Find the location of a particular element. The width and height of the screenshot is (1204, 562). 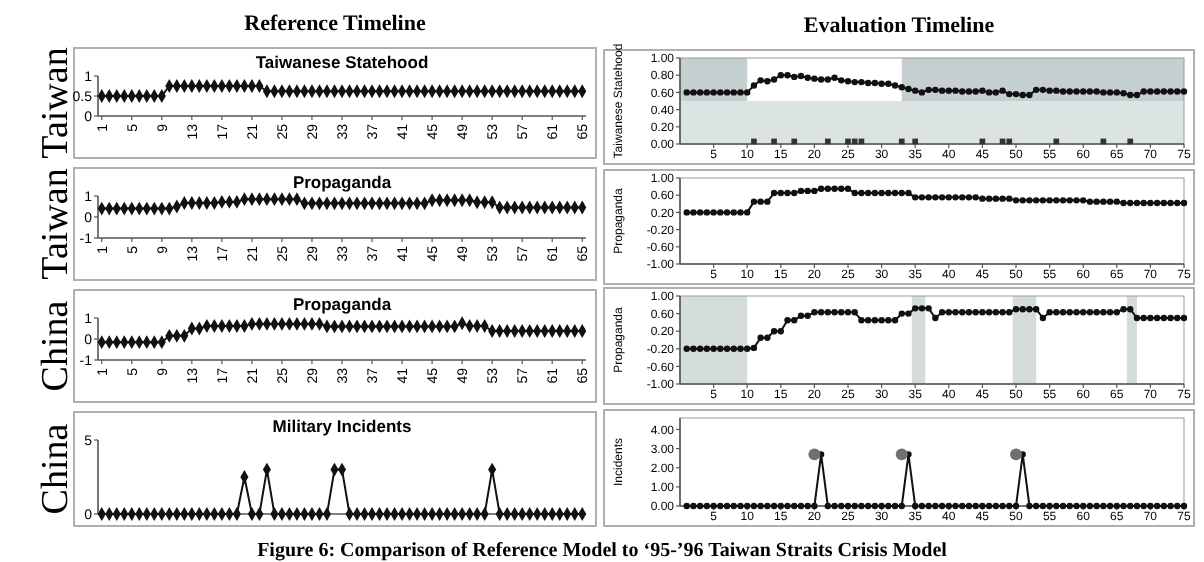

chart-title: Taiwanese Statehood is located at coordinates (342, 62).